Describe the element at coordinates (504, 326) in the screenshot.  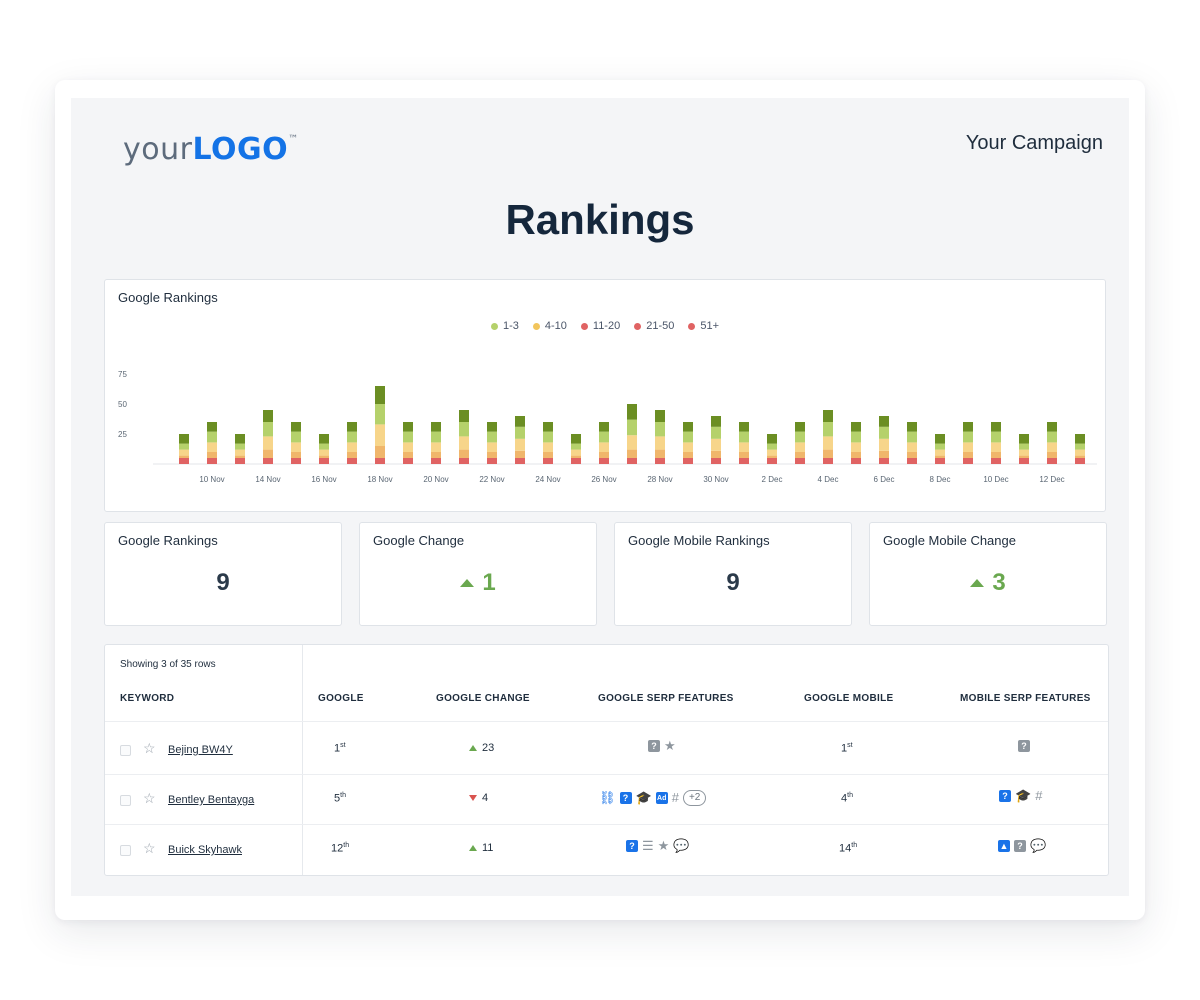
I see `legend-item: 1-3` at that location.